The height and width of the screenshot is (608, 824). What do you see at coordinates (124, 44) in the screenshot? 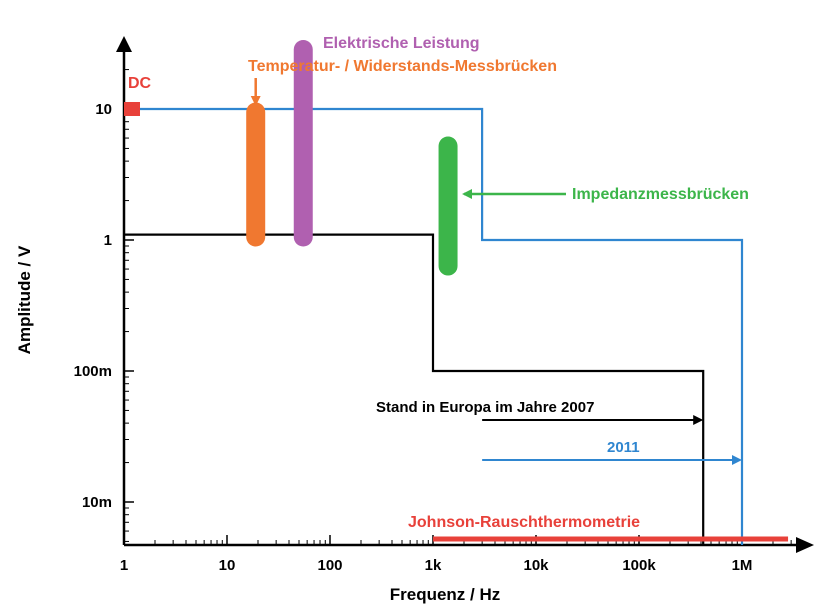
I see `y-axis-arrow` at bounding box center [124, 44].